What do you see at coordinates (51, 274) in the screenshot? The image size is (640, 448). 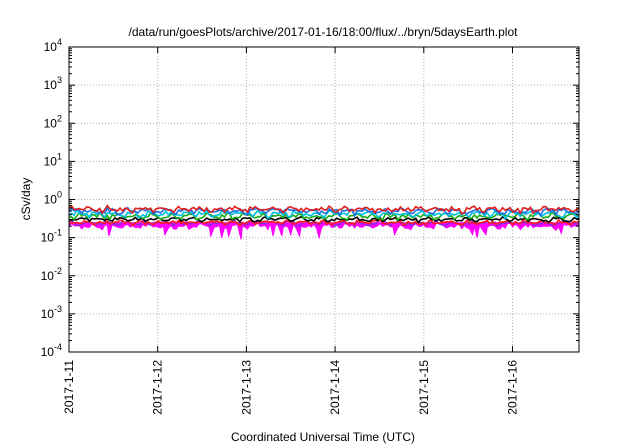 I see `y-tick-label: 10⁻²` at bounding box center [51, 274].